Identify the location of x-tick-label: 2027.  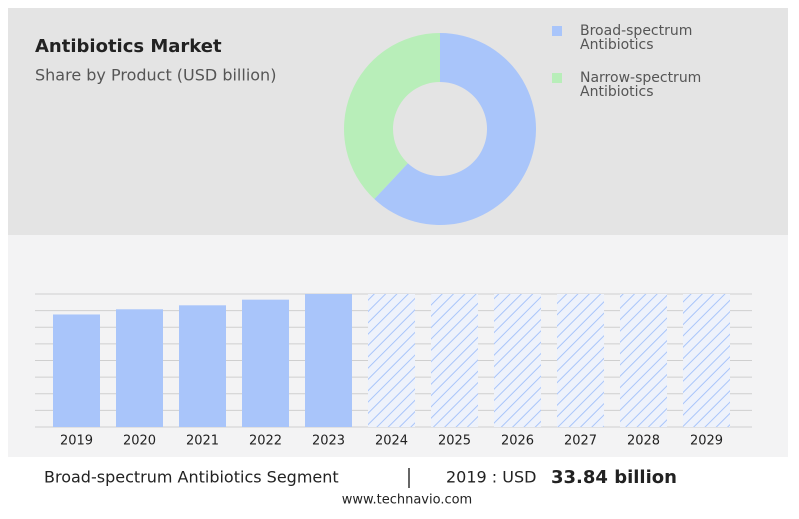
(580, 441).